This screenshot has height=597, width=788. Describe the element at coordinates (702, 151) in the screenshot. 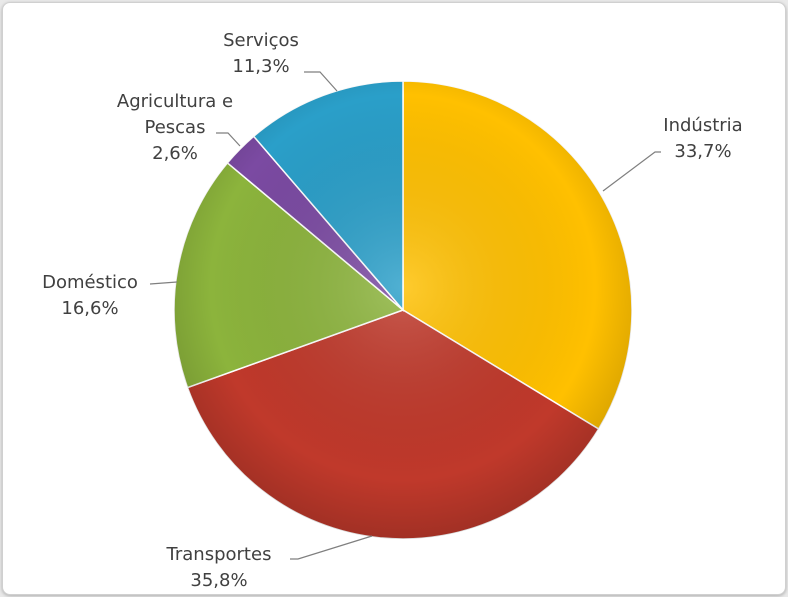

I see `value-industria: 33,7%` at that location.